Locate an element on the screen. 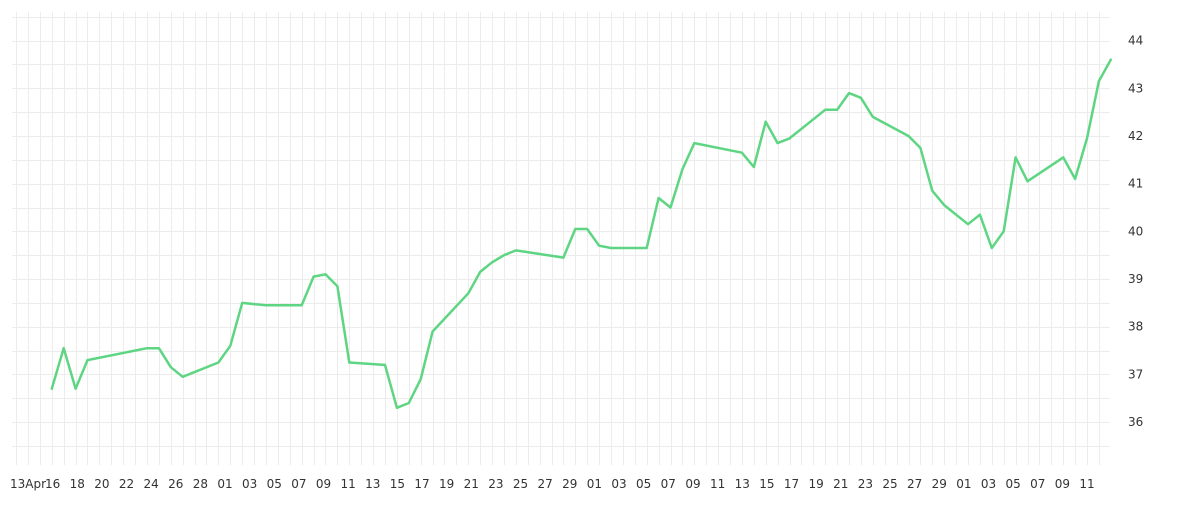 Image resolution: width=1200 pixels, height=505 pixels. x-tick-label: 16 is located at coordinates (52, 484).